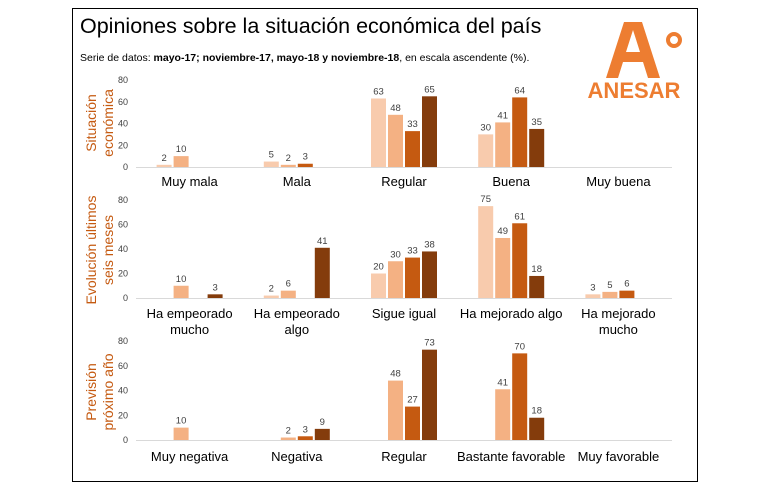  What do you see at coordinates (519, 346) in the screenshot?
I see `data-label: 70` at bounding box center [519, 346].